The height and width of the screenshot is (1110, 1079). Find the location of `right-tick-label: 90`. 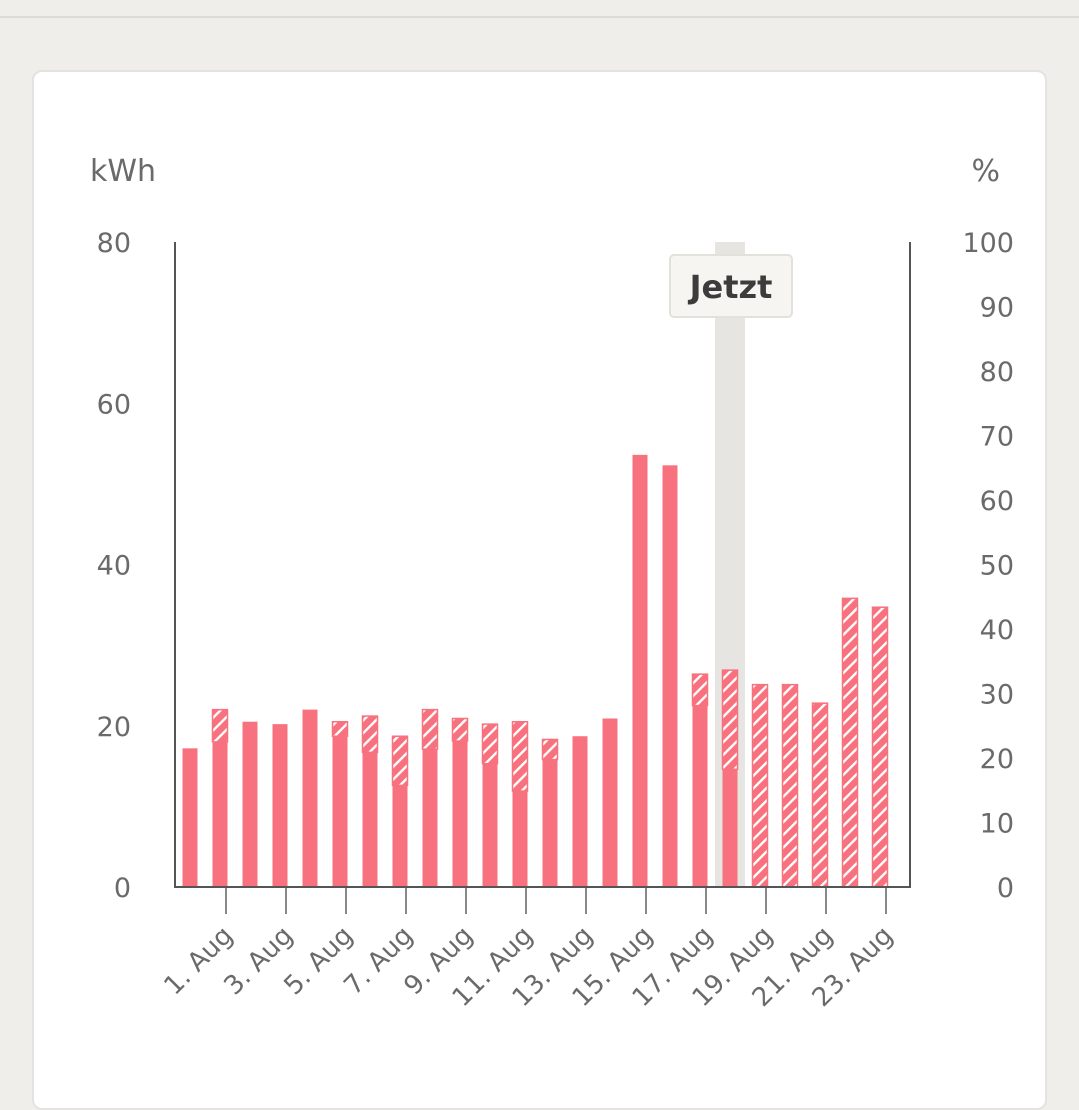

right-tick-label: 90 is located at coordinates (997, 308).